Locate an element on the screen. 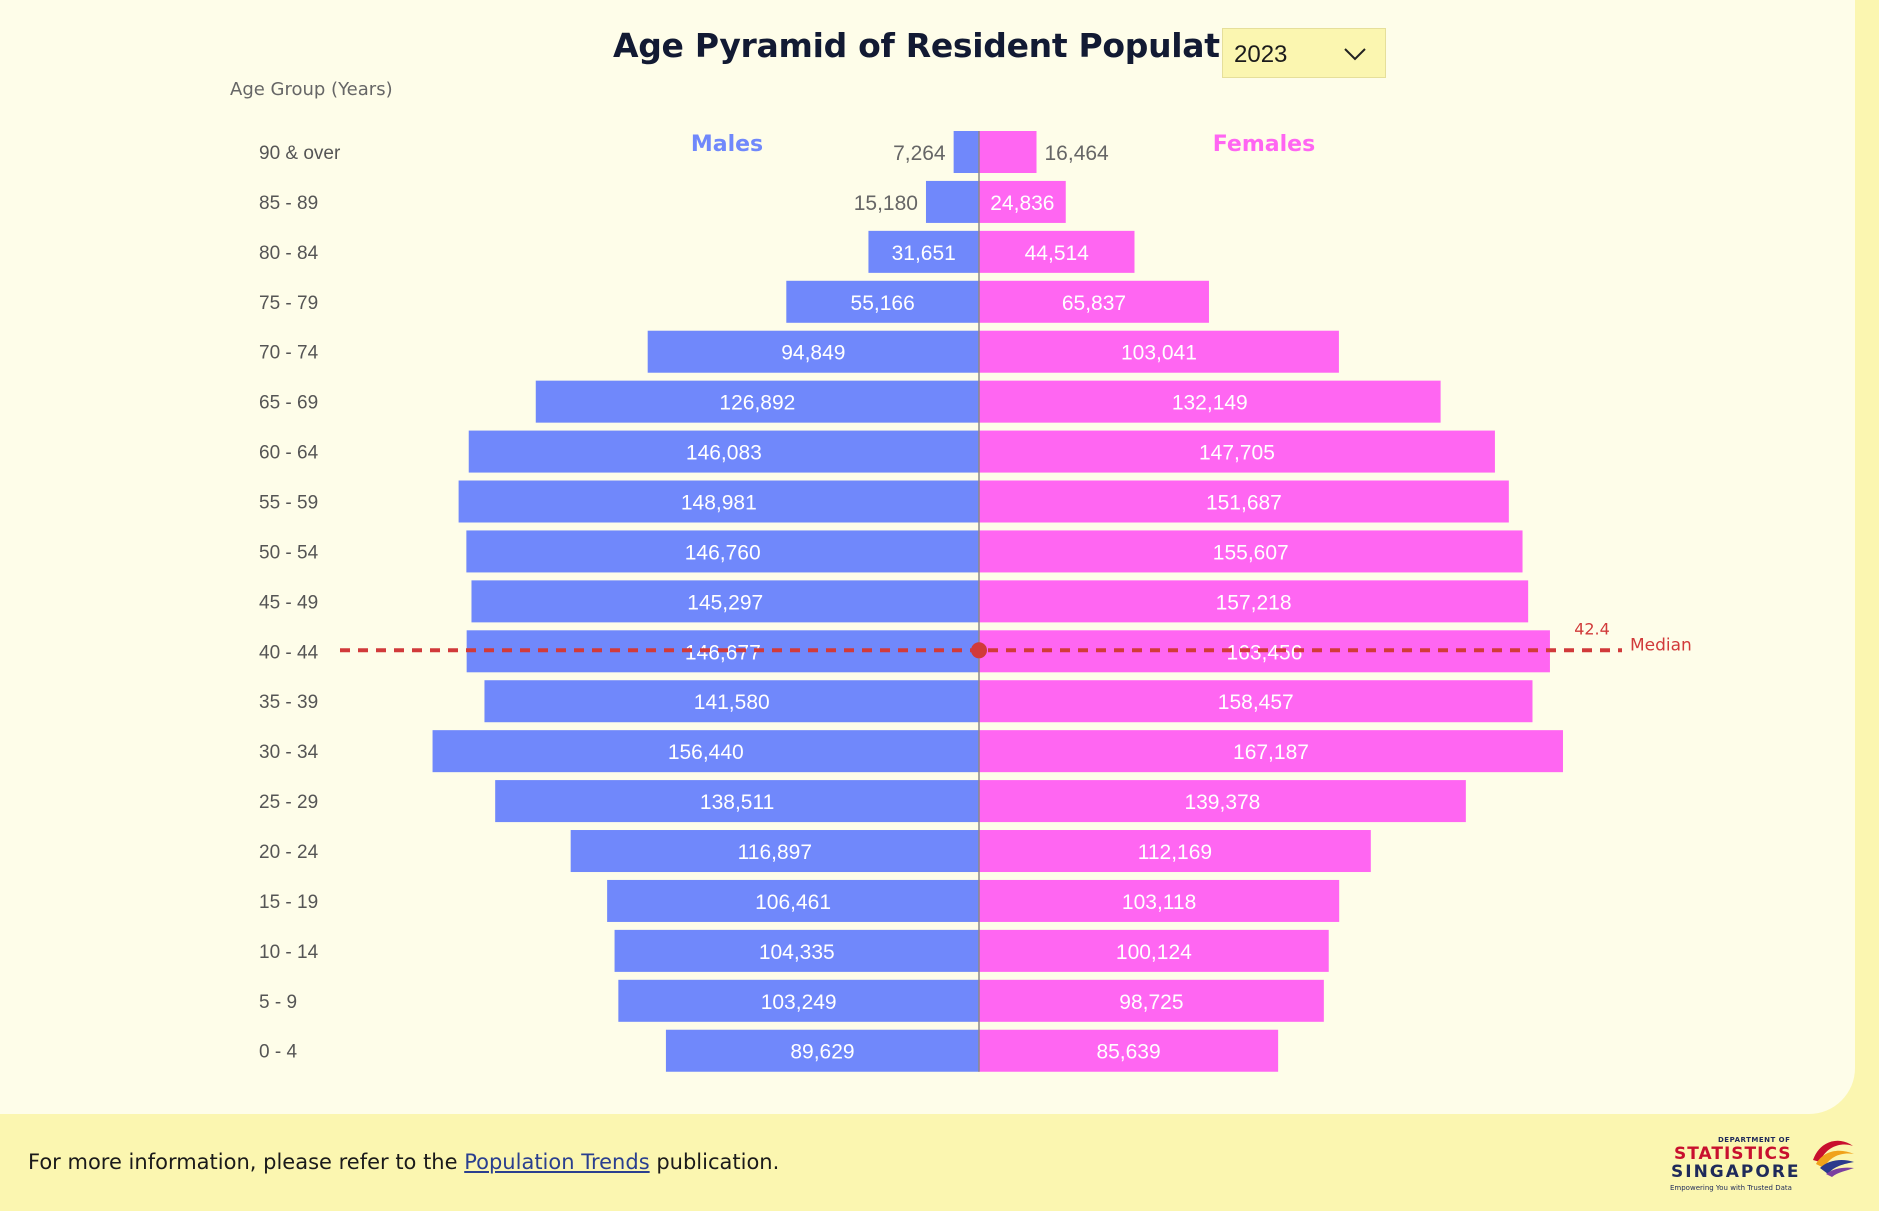  female-value-label: 151,687 is located at coordinates (1244, 503).